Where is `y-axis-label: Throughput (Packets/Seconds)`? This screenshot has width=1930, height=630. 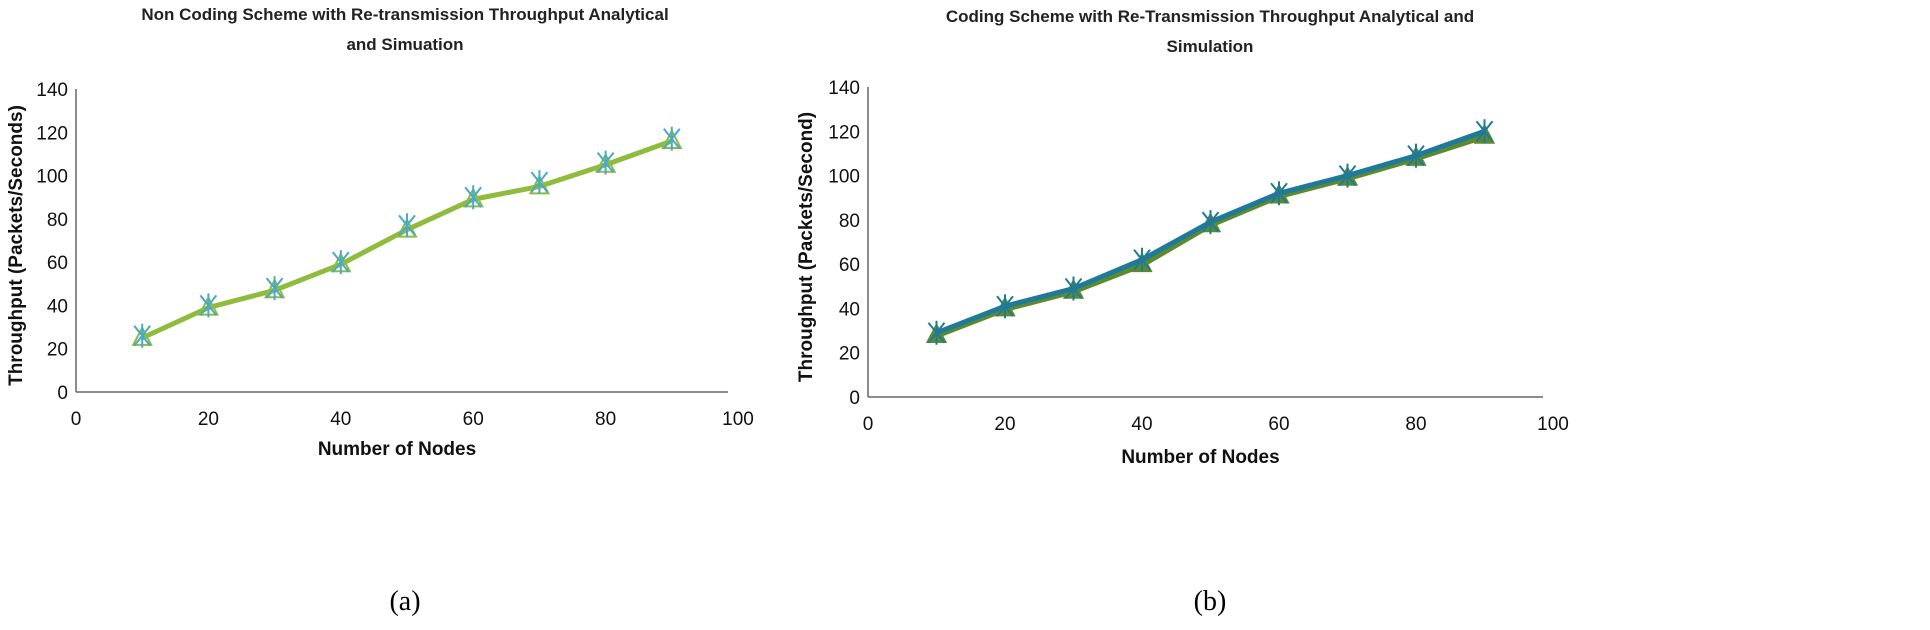
y-axis-label: Throughput (Packets/Seconds) is located at coordinates (16, 245).